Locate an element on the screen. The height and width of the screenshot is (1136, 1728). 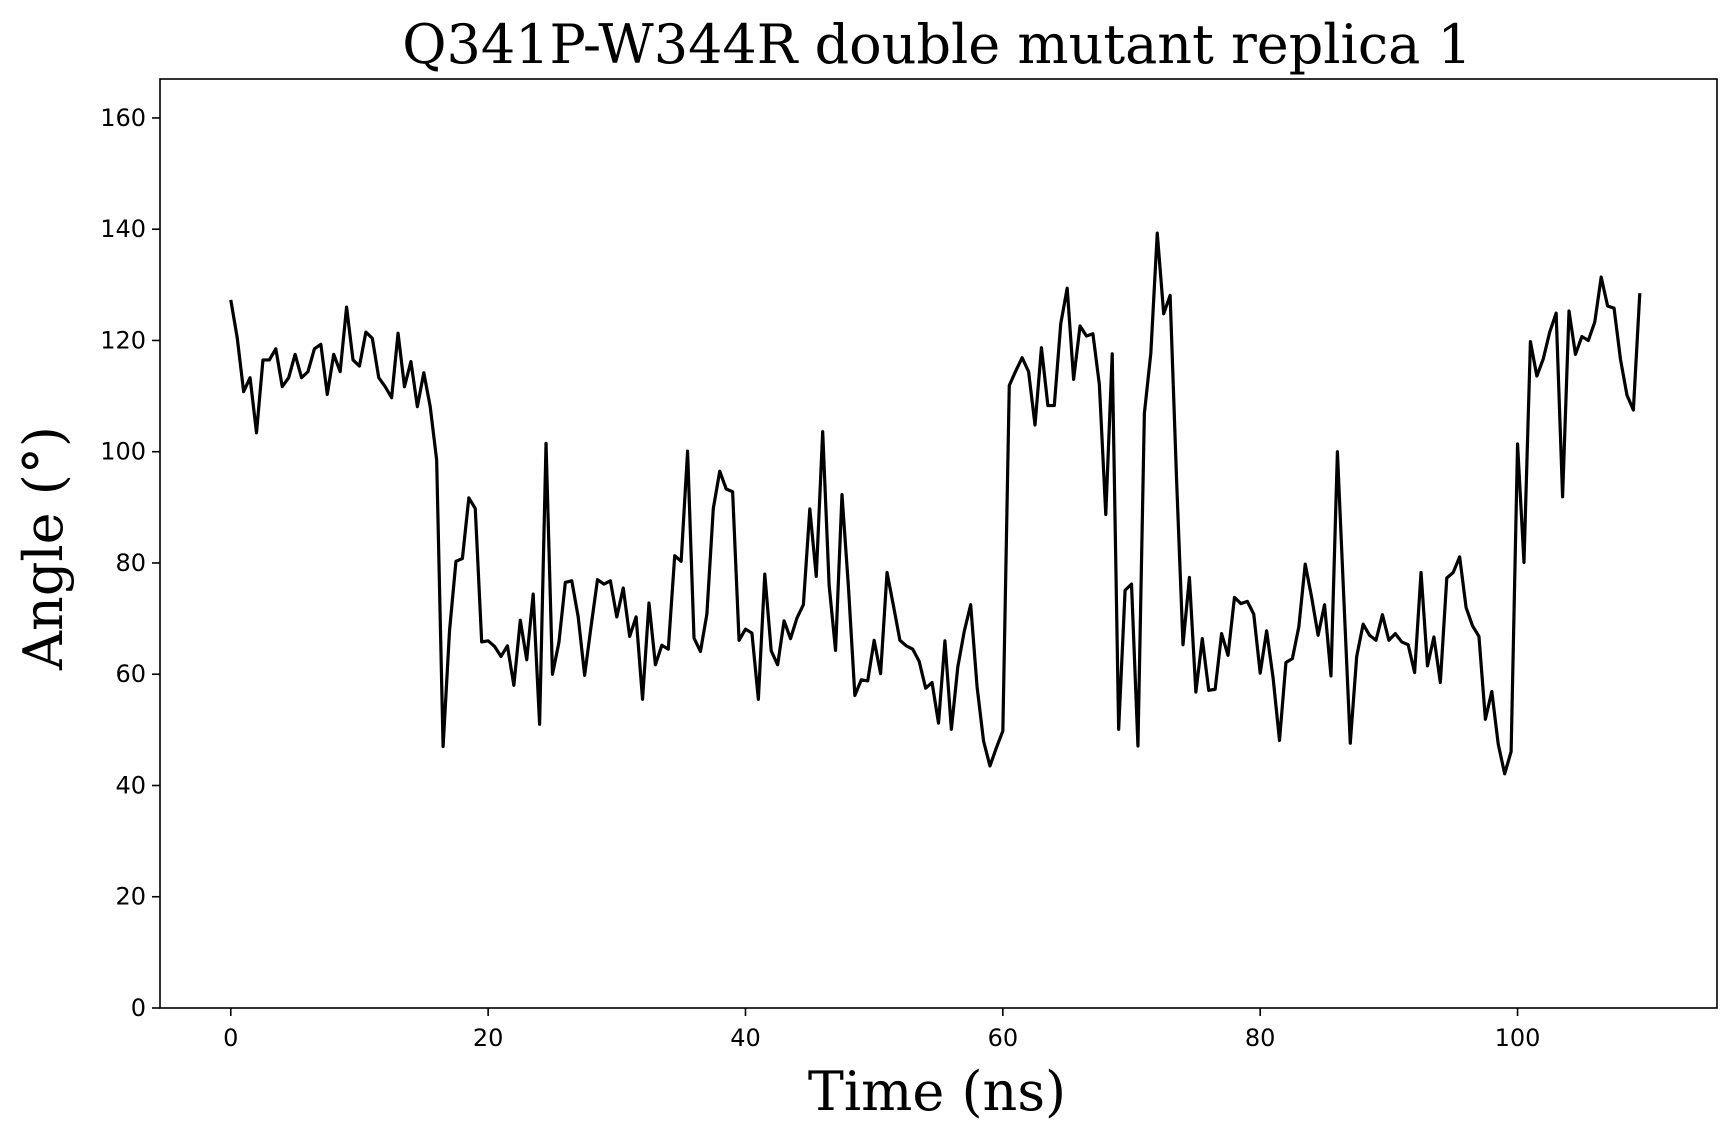
x-axis-label: Time (ns) is located at coordinates (937, 1091).